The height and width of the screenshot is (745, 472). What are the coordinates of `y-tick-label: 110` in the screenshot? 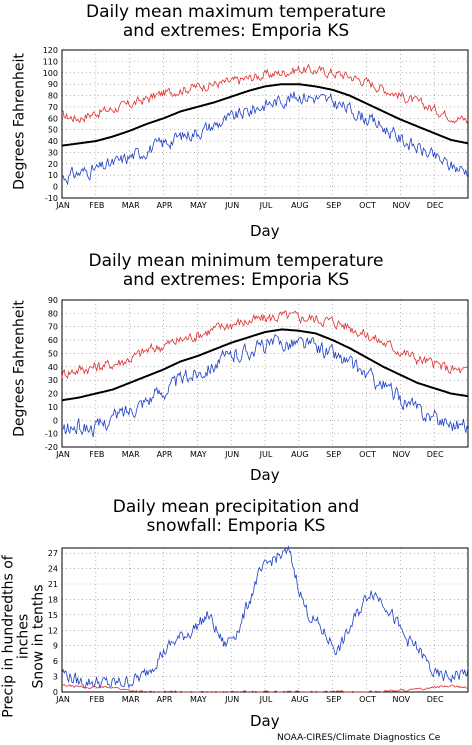 It's located at (50, 61).